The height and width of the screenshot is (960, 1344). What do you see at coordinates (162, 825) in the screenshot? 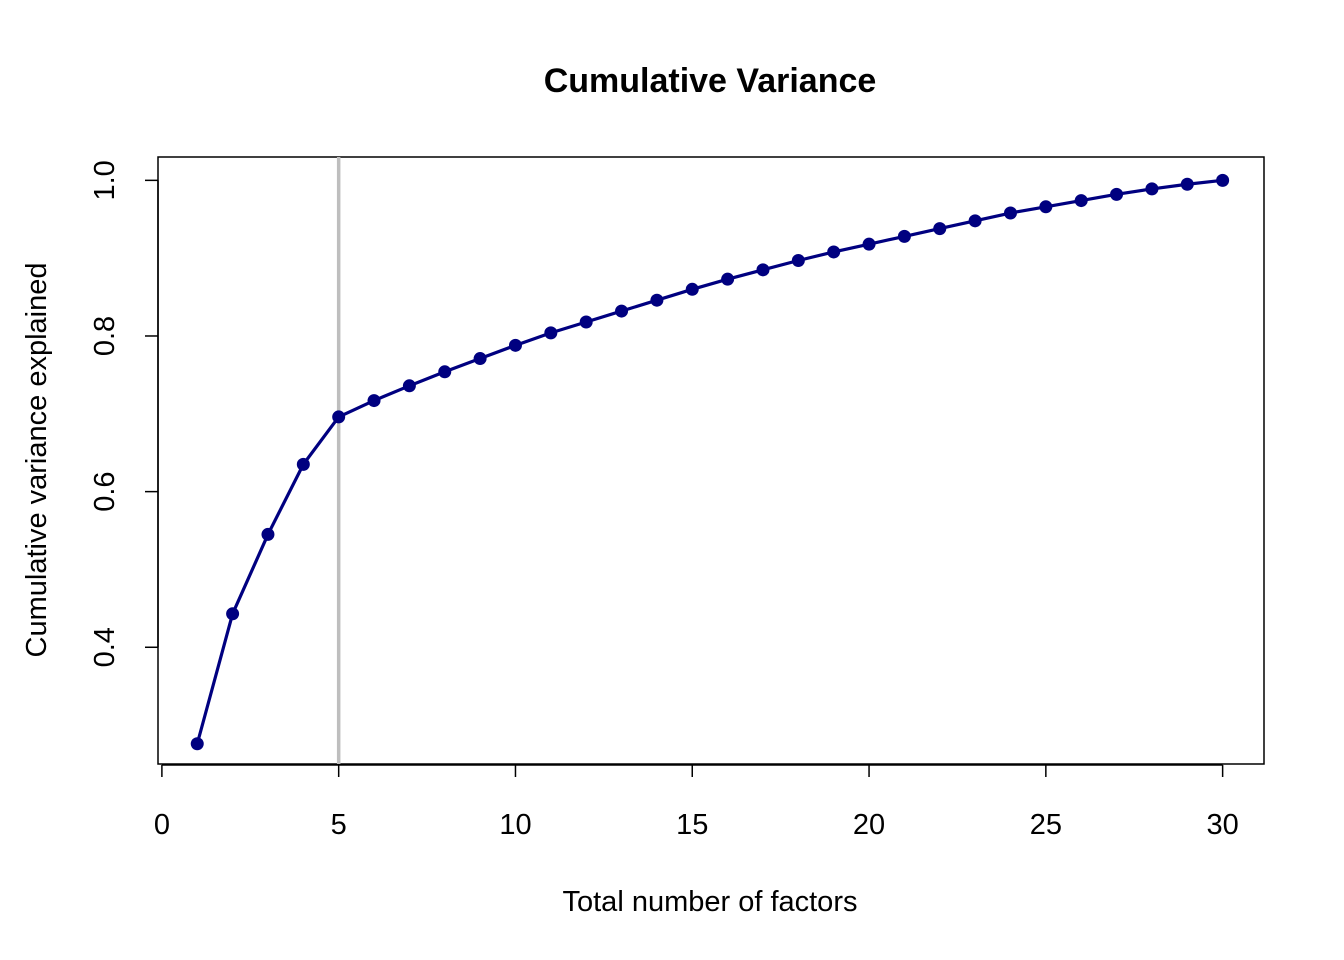
I see `x-tick-label: 0` at bounding box center [162, 825].